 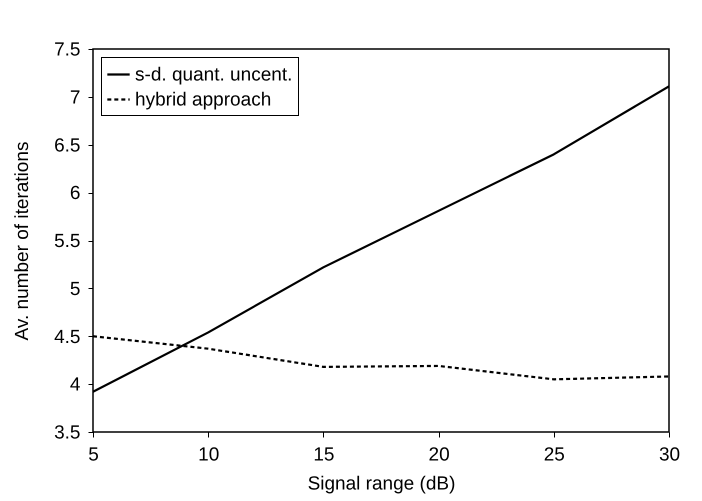 I want to click on legend-label: hybrid approach, so click(x=203, y=100).